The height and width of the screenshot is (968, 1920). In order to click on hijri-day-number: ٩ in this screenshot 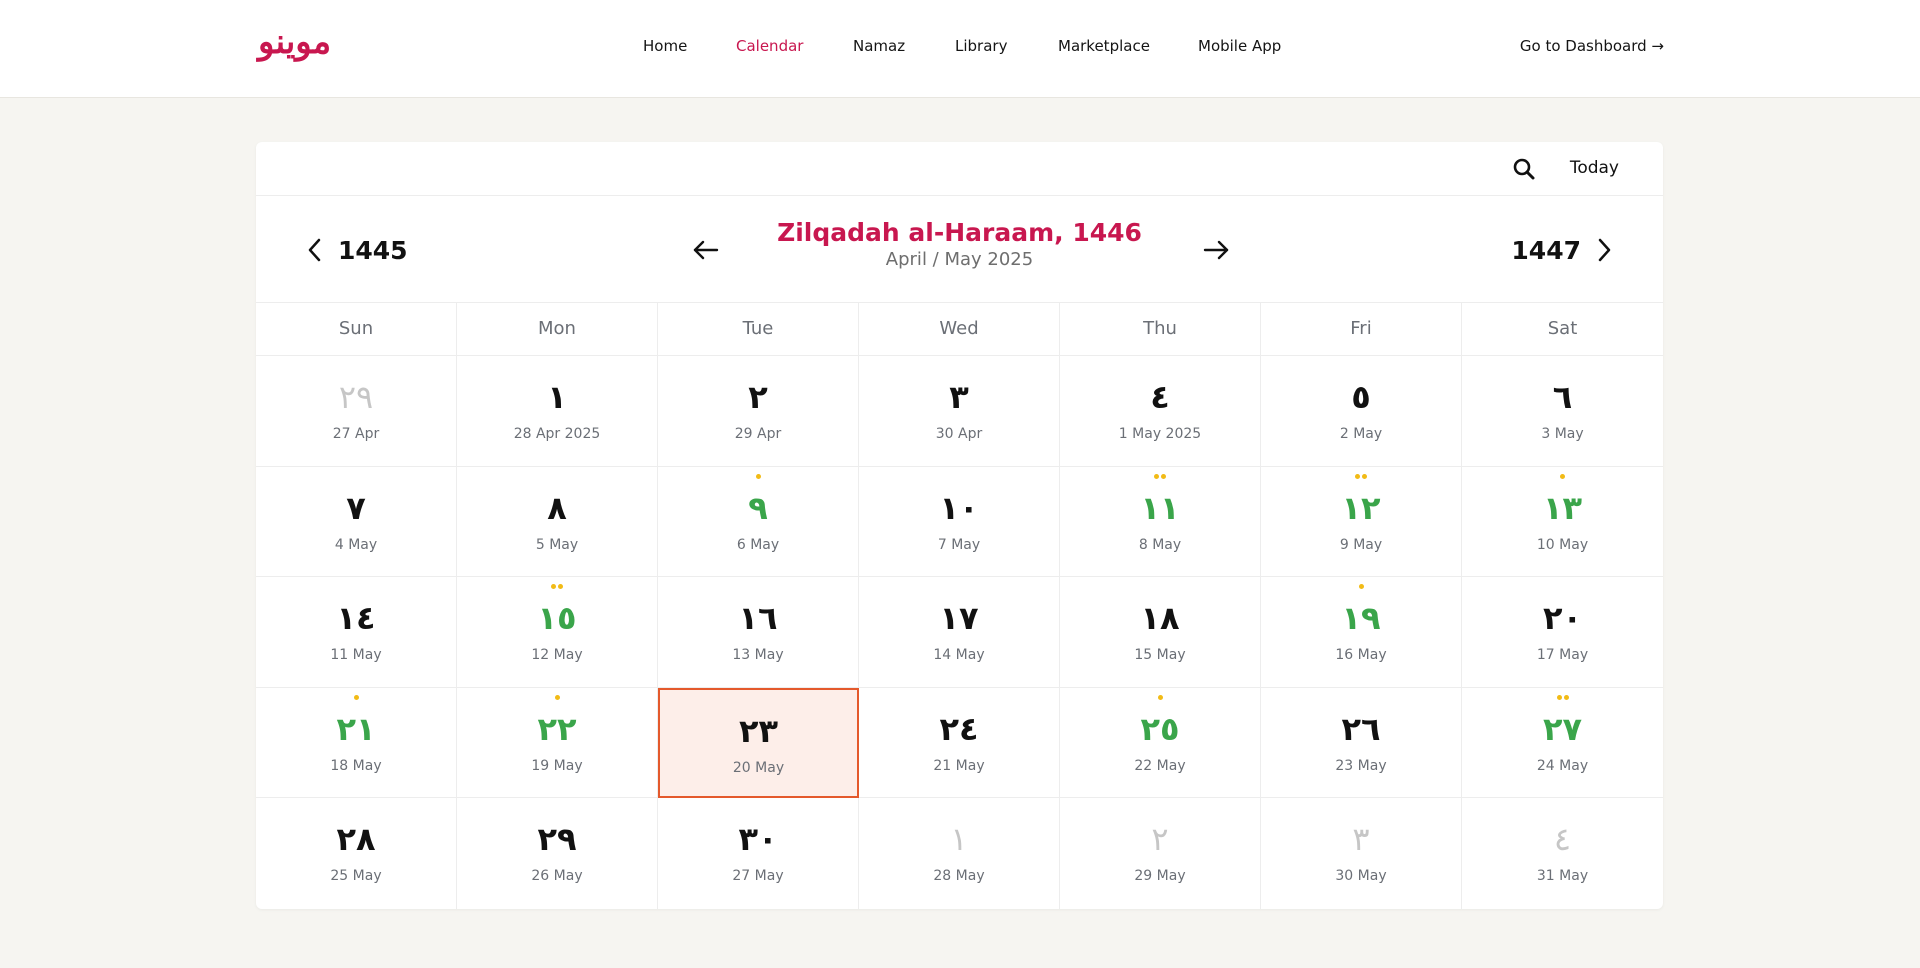, I will do `click(758, 507)`.